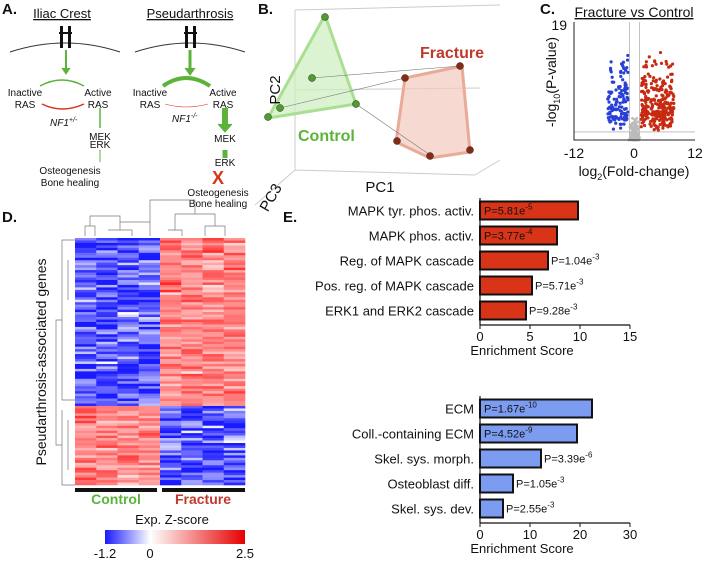 The width and height of the screenshot is (705, 564). I want to click on axis-label: Pseudarthrosis-associated genes, so click(41, 361).